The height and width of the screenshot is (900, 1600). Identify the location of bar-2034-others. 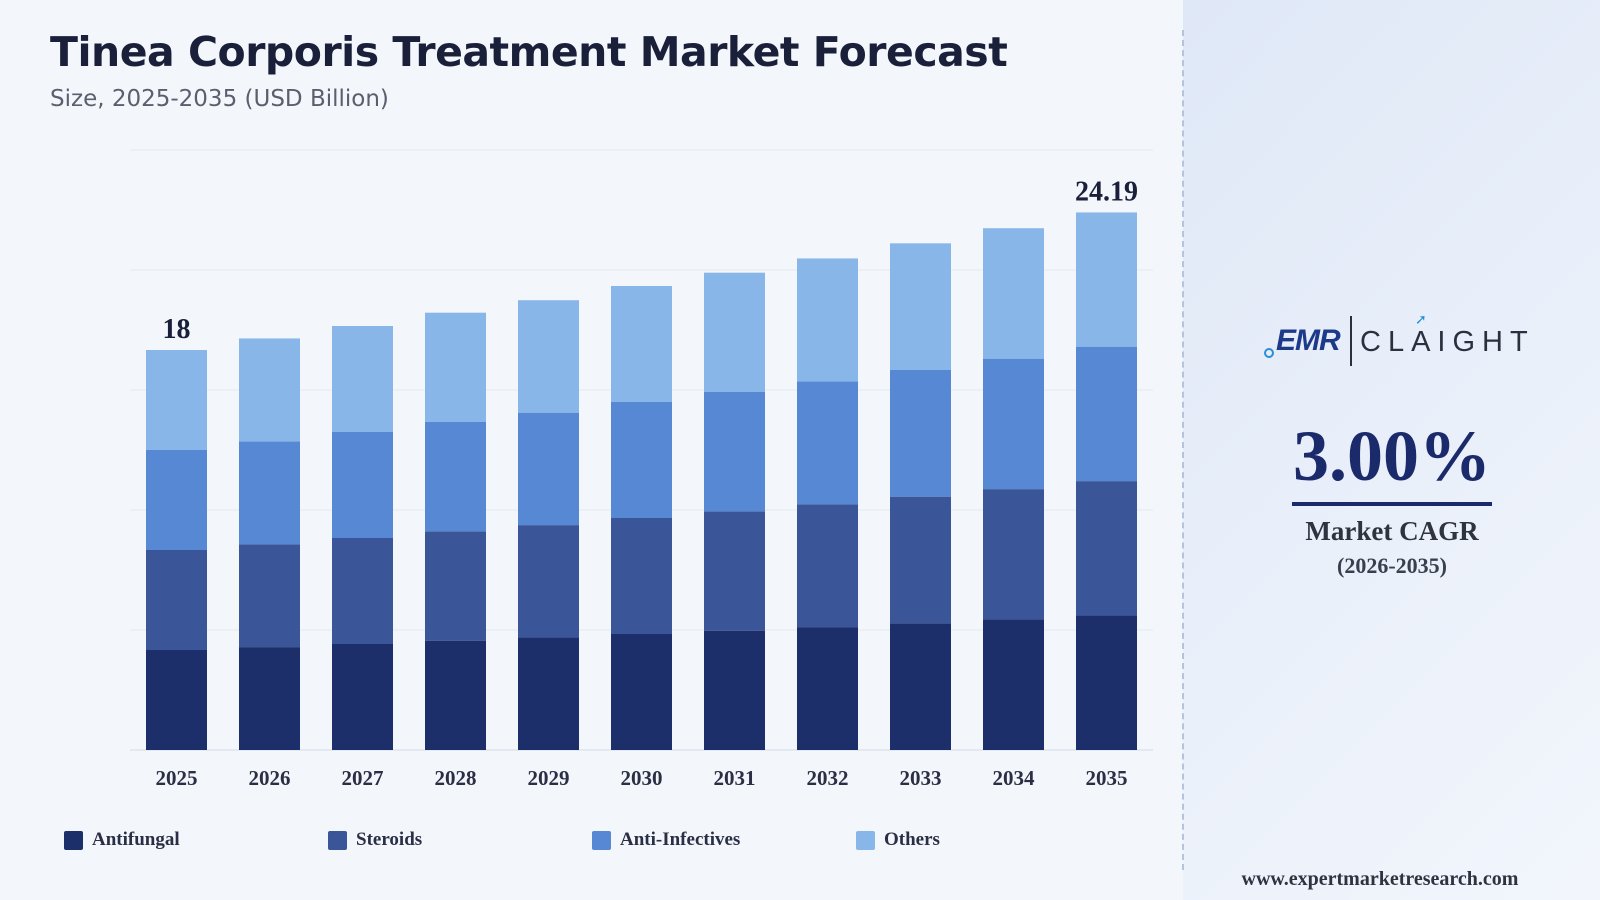
(1013, 293).